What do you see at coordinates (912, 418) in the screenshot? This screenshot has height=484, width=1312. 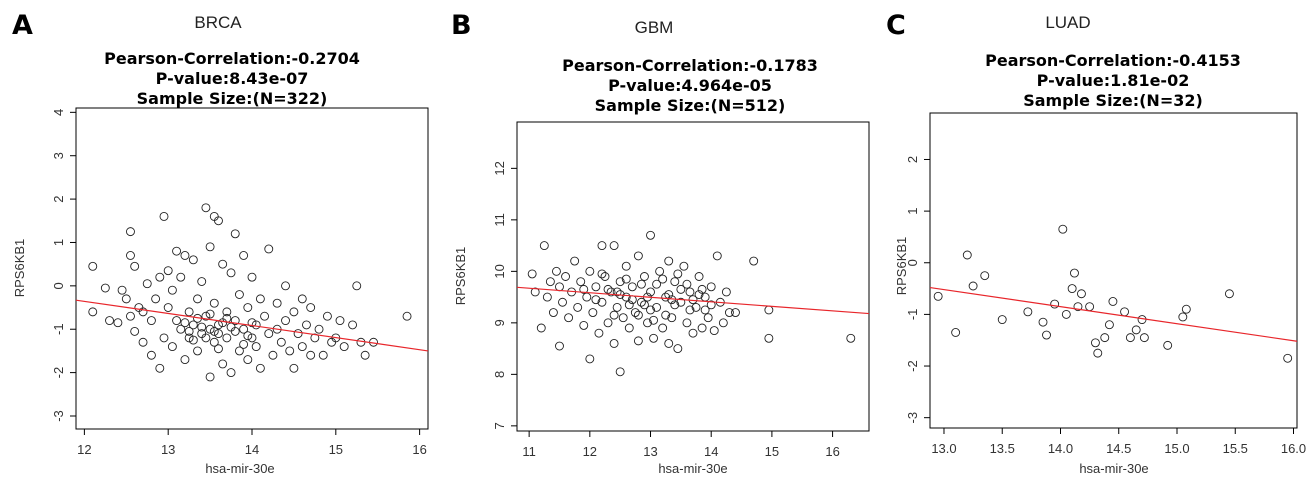 I see `y-tick-label: -3` at bounding box center [912, 418].